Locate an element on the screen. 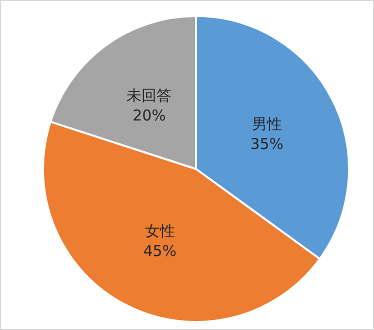 The width and height of the screenshot is (374, 330). slice-label: 男性 is located at coordinates (267, 123).